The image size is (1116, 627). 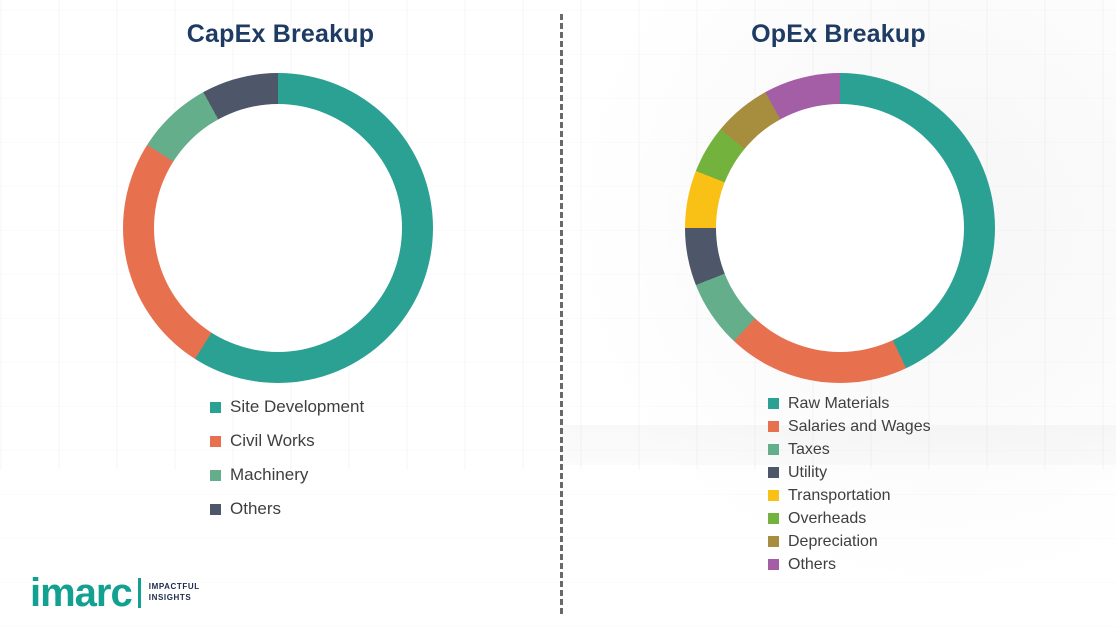 I want to click on legend-label: Utility, so click(x=808, y=472).